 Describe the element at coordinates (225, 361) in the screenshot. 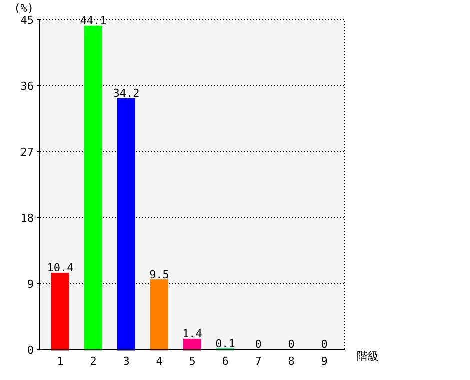

I see `x-tick-label: 6` at that location.